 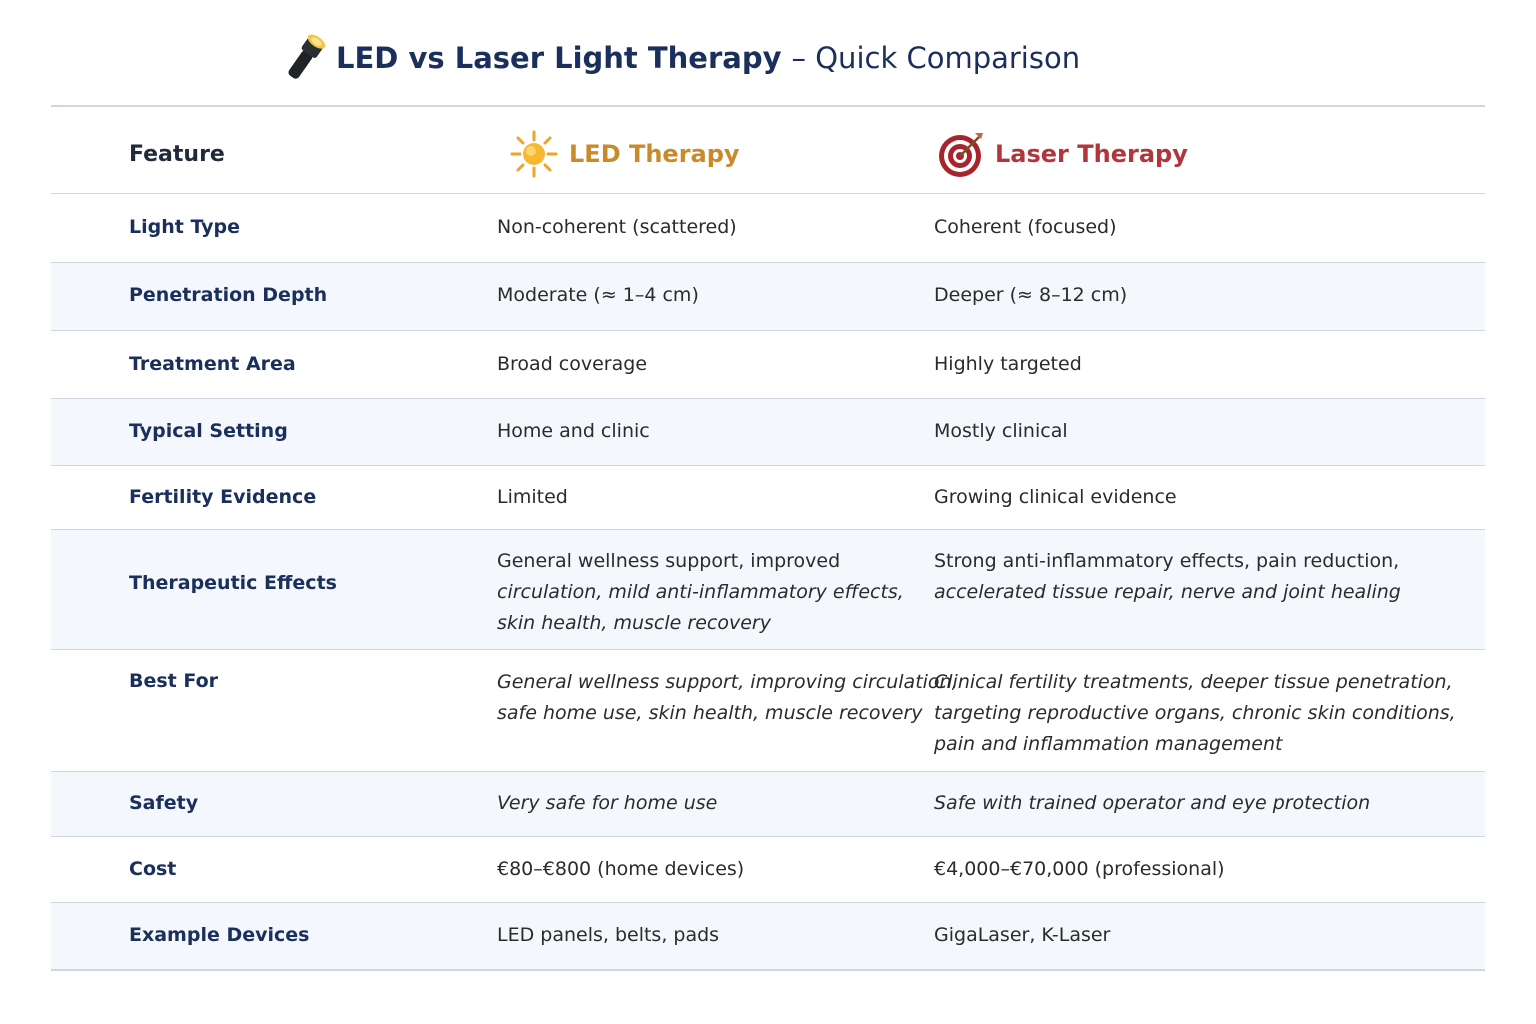 I want to click on row-feature: Penetration Depth, so click(x=228, y=295).